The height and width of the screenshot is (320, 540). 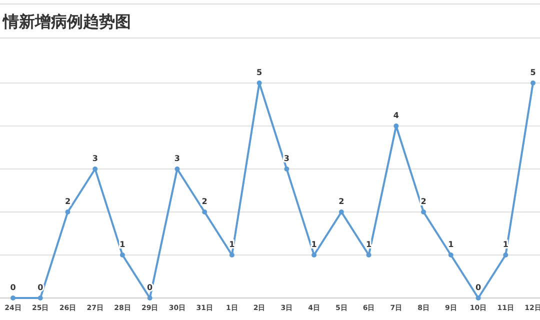 What do you see at coordinates (396, 115) in the screenshot?
I see `data-label: 4` at bounding box center [396, 115].